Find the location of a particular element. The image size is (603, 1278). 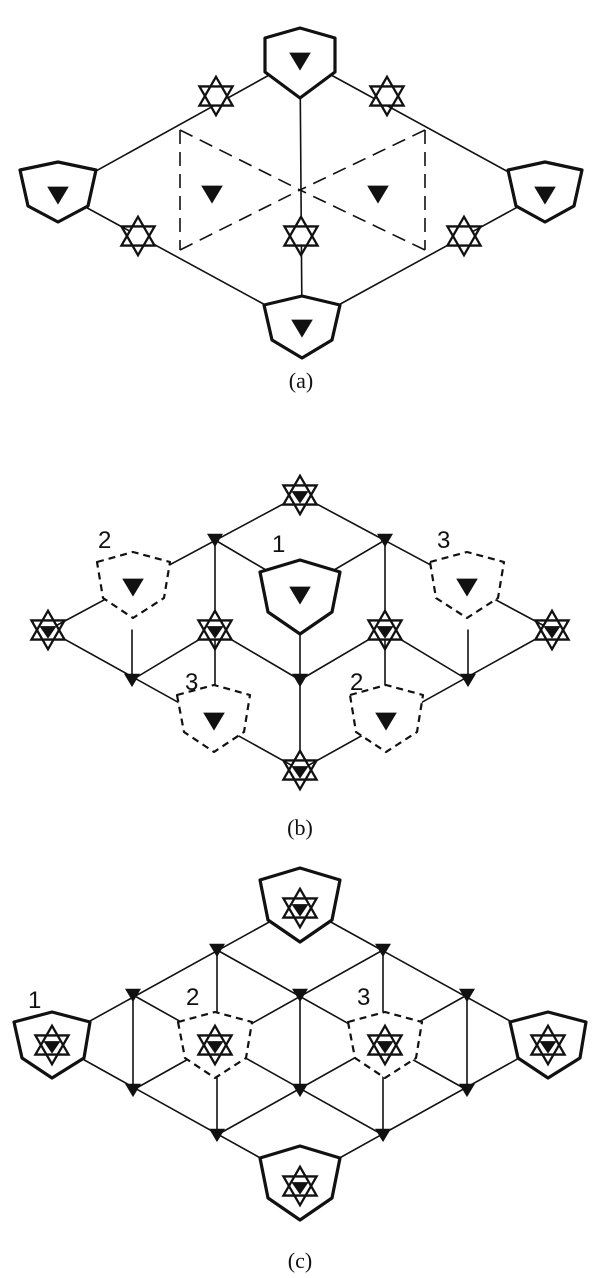

caption-c: (c) is located at coordinates (300, 1260).